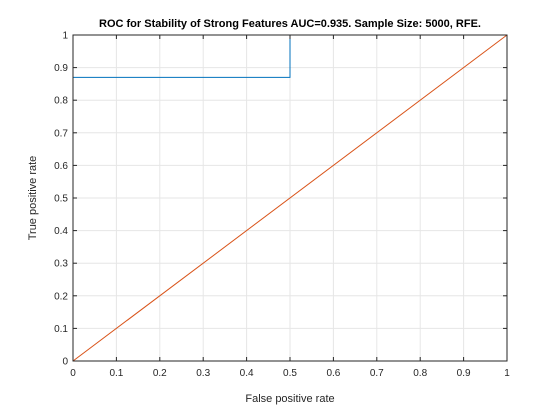  I want to click on y-tick-label: 0.9, so click(61, 68).